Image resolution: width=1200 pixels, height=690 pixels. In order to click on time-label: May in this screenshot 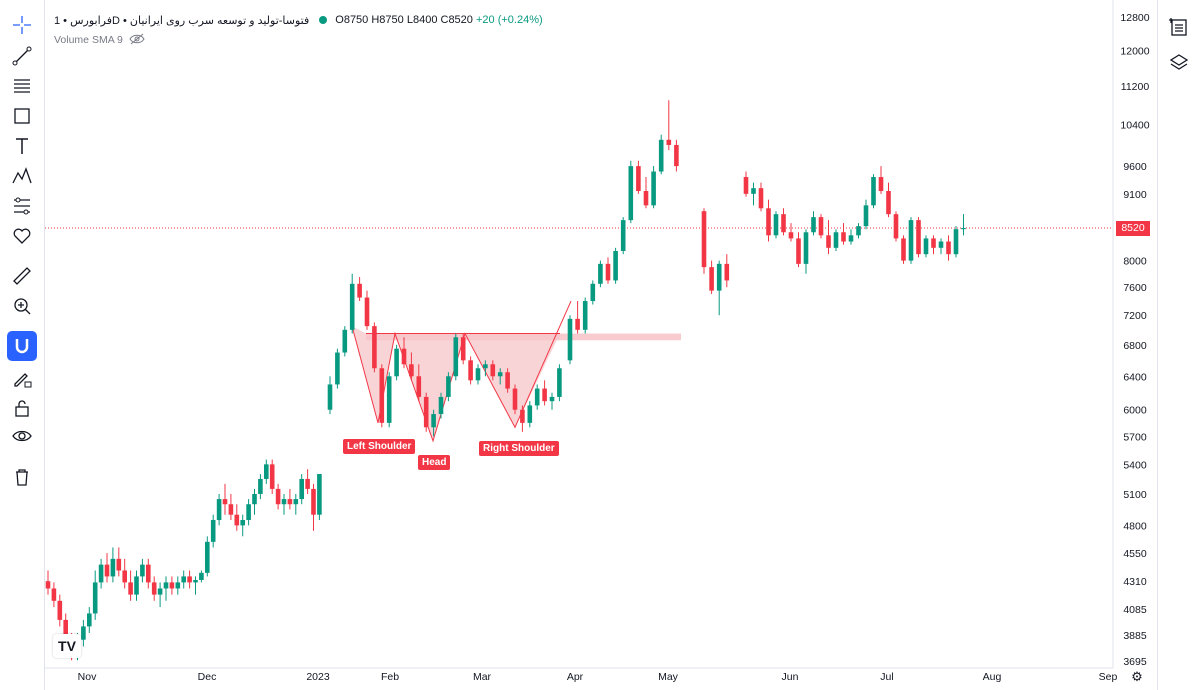, I will do `click(668, 677)`.